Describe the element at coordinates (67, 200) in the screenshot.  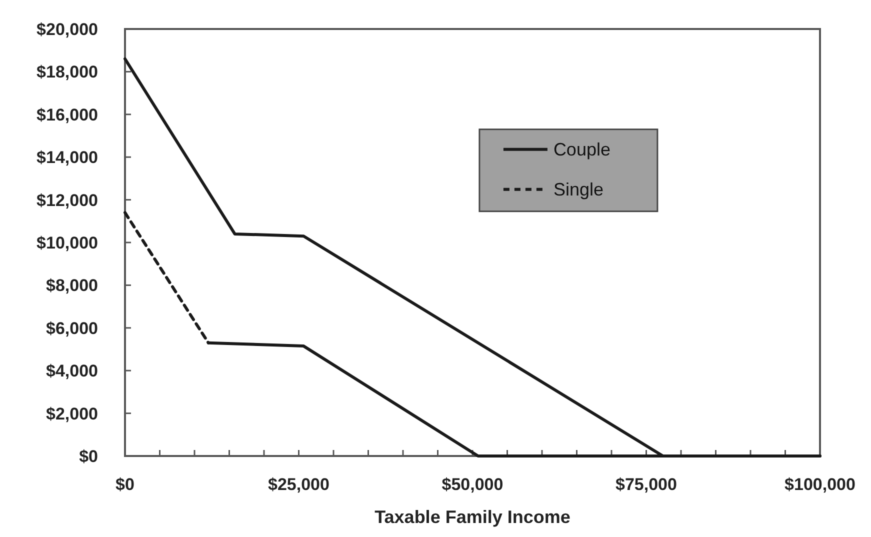
I see `y-tick-label: $12,000` at that location.